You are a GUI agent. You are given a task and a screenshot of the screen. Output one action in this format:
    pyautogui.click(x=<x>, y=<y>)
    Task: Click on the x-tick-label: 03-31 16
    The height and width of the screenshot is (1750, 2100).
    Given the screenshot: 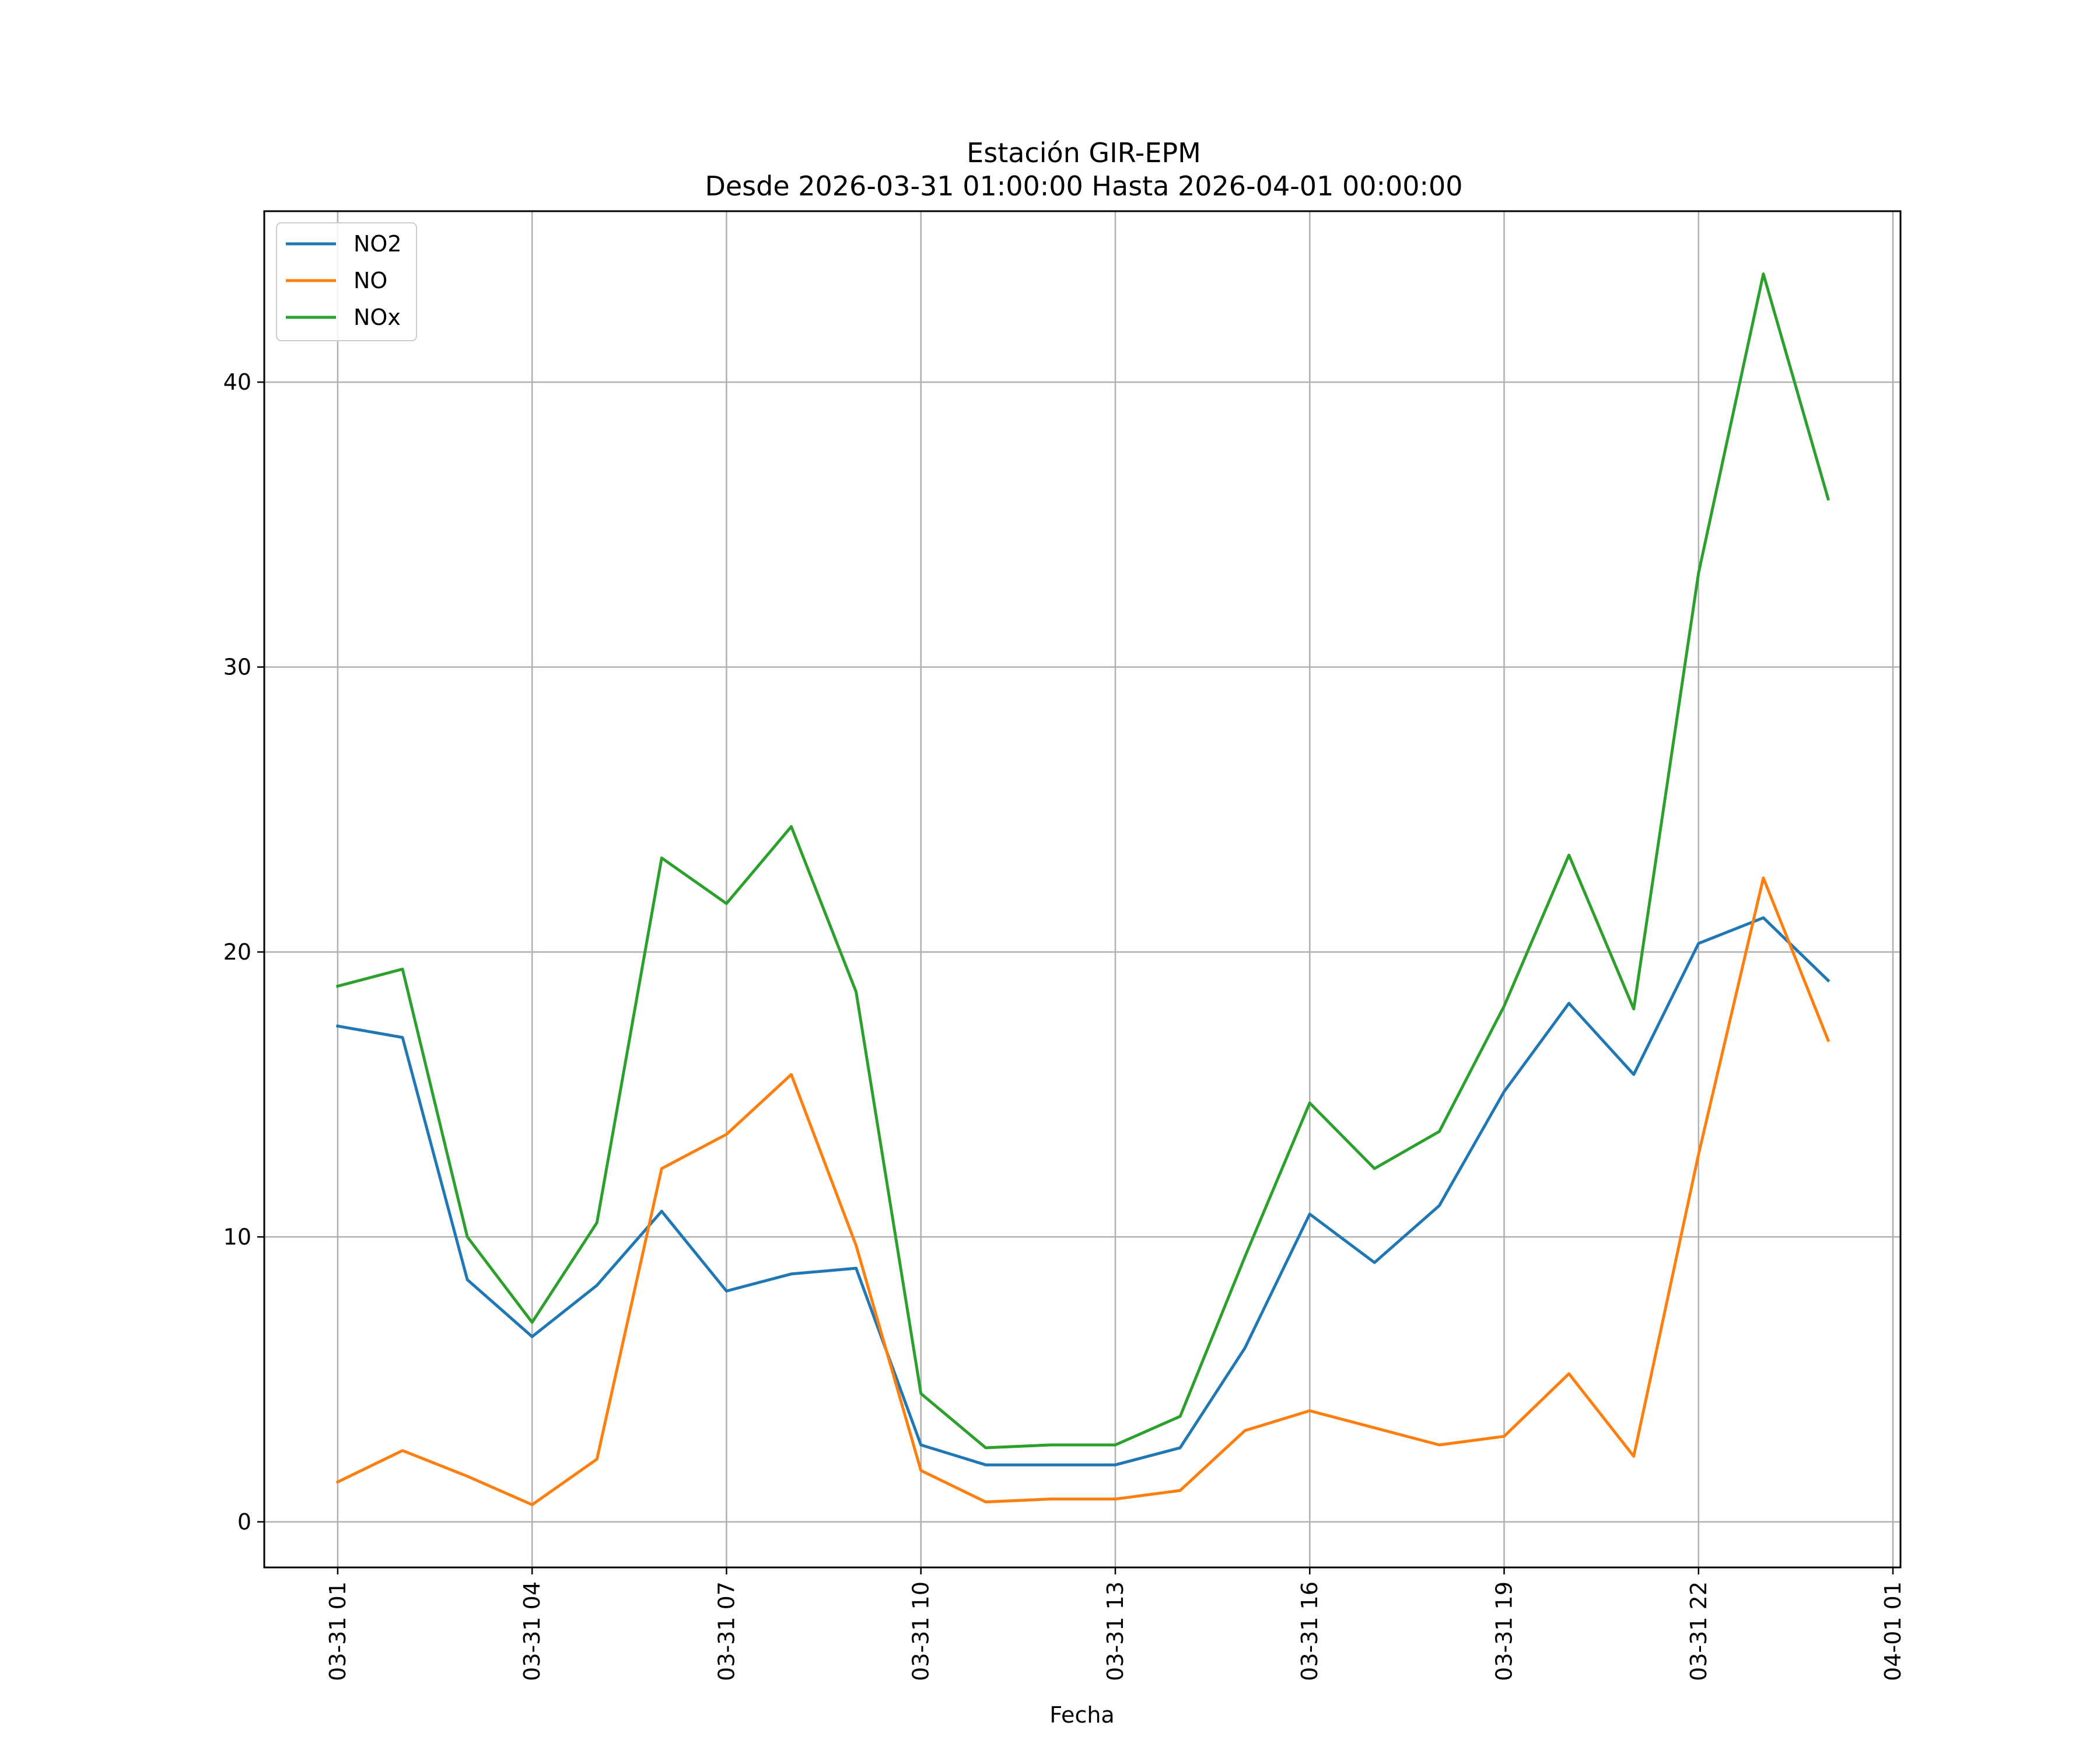 What is the action you would take?
    pyautogui.click(x=1309, y=1631)
    